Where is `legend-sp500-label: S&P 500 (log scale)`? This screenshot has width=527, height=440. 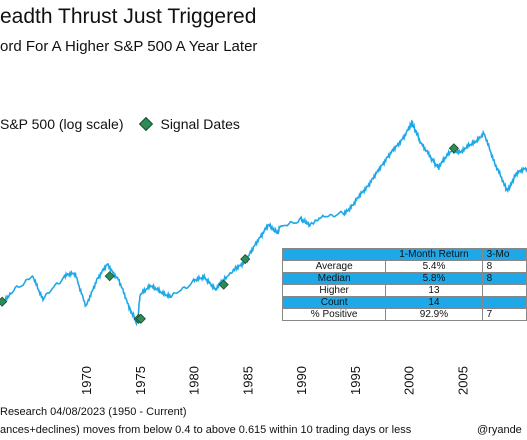
legend-sp500-label: S&P 500 (log scale) is located at coordinates (62, 124).